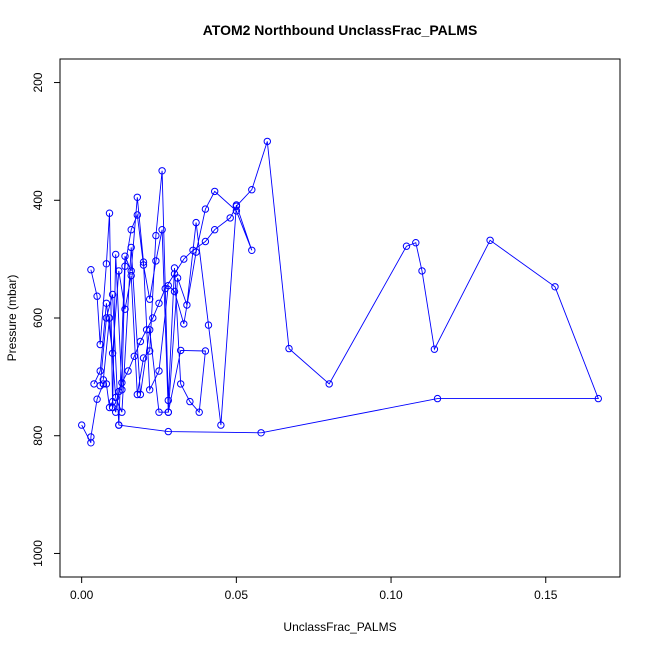  What do you see at coordinates (237, 595) in the screenshot?
I see `x-tick-label: 0.05` at bounding box center [237, 595].